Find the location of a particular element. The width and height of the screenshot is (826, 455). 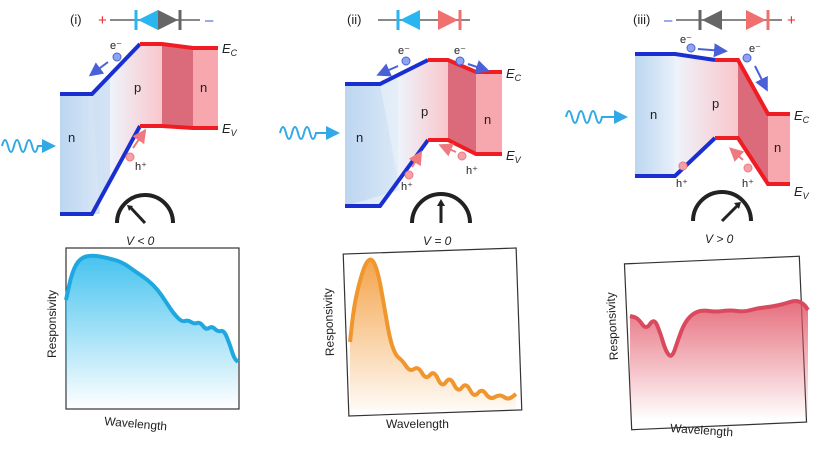

bias-label: V < 0 is located at coordinates (140, 241).